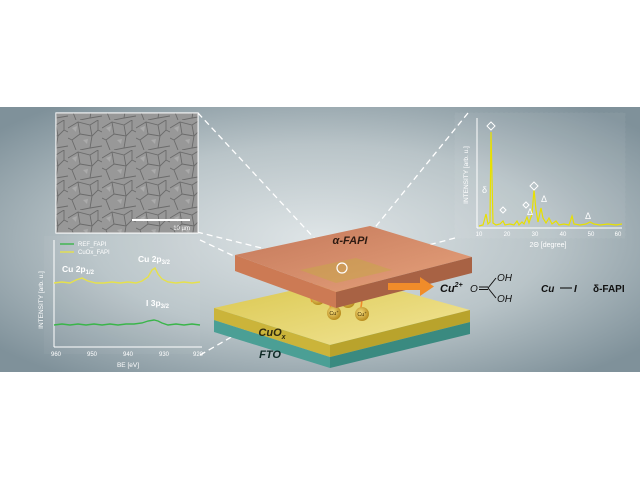 The height and width of the screenshot is (485, 640). I want to click on xrd-x-tick: 40, so click(563, 235).